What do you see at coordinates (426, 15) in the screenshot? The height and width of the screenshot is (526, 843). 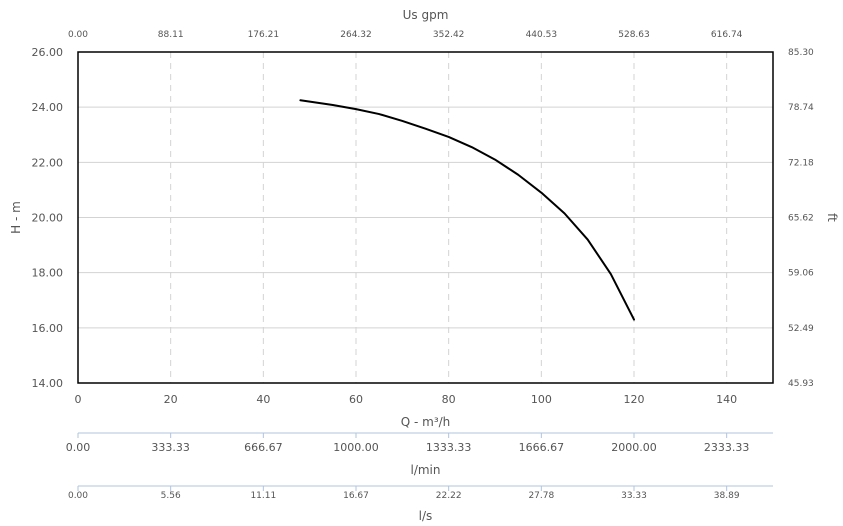 I see `top-x-axis-title: Us gpm` at bounding box center [426, 15].